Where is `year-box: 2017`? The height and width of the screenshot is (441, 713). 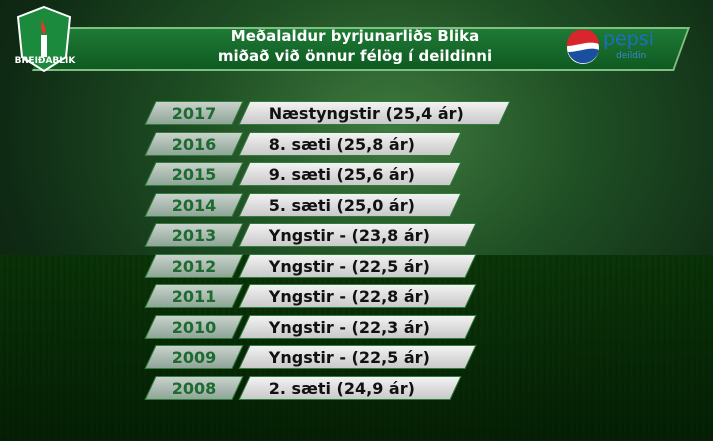 year-box: 2017 is located at coordinates (194, 113).